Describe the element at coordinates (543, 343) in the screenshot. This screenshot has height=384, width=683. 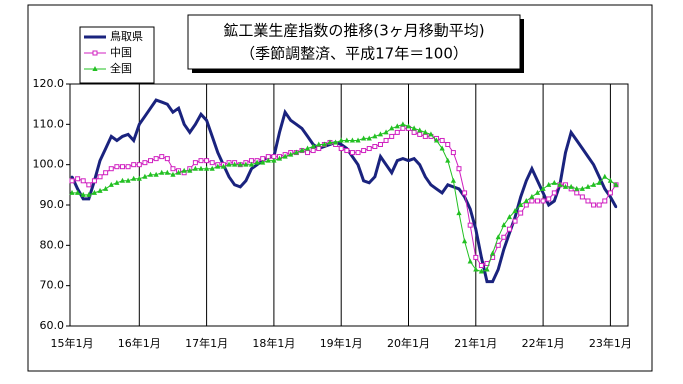
I see `x-tick-label: 22年1月` at that location.